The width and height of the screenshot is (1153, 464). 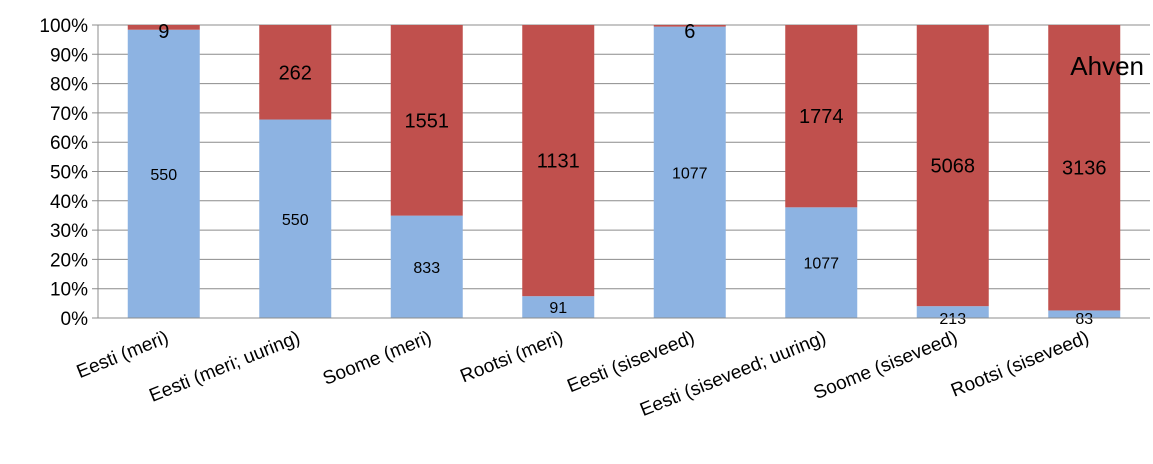 What do you see at coordinates (377, 358) in the screenshot?
I see `x-tick-label: Soome (meri)` at bounding box center [377, 358].